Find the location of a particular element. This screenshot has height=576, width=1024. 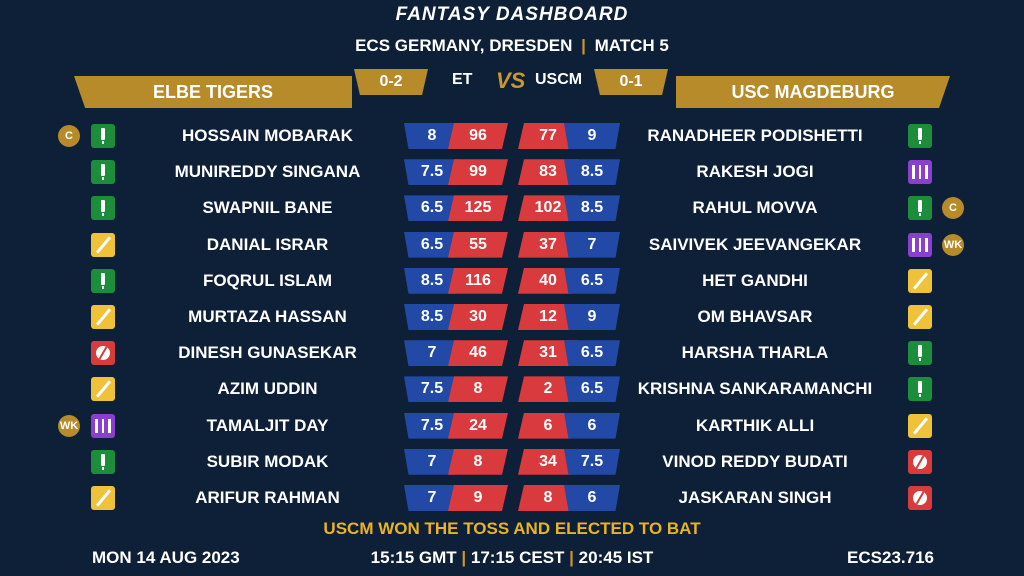

team-right-score: 0-1 is located at coordinates (631, 82).